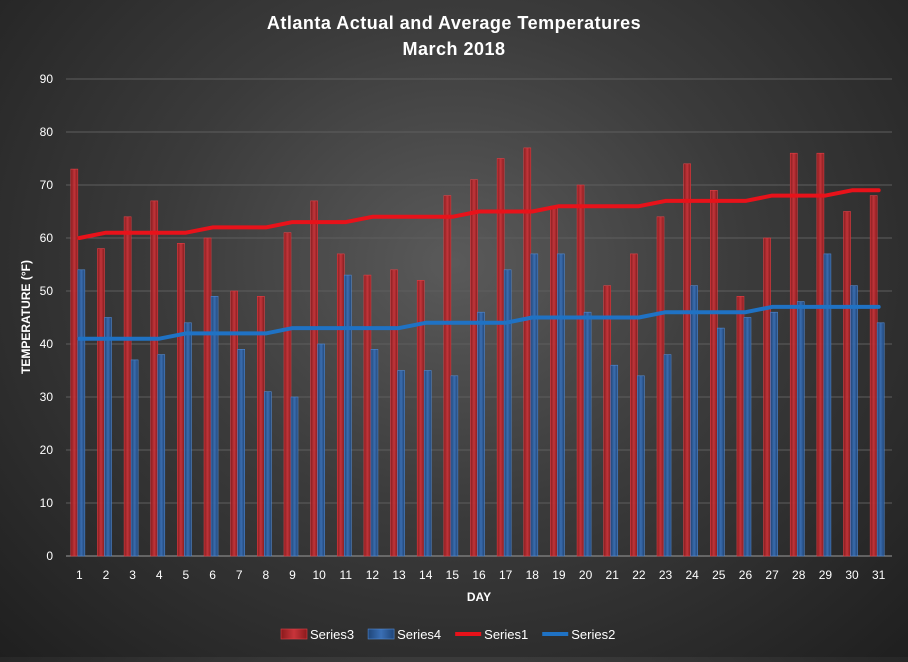 Image resolution: width=908 pixels, height=662 pixels. What do you see at coordinates (559, 575) in the screenshot?
I see `x-tick-label: 19` at bounding box center [559, 575].